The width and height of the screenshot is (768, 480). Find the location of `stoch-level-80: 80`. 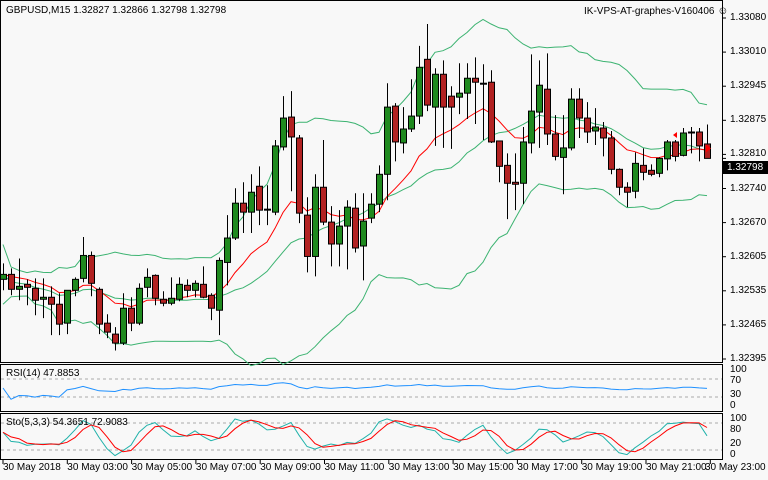

stoch-level-80: 80 is located at coordinates (736, 429).